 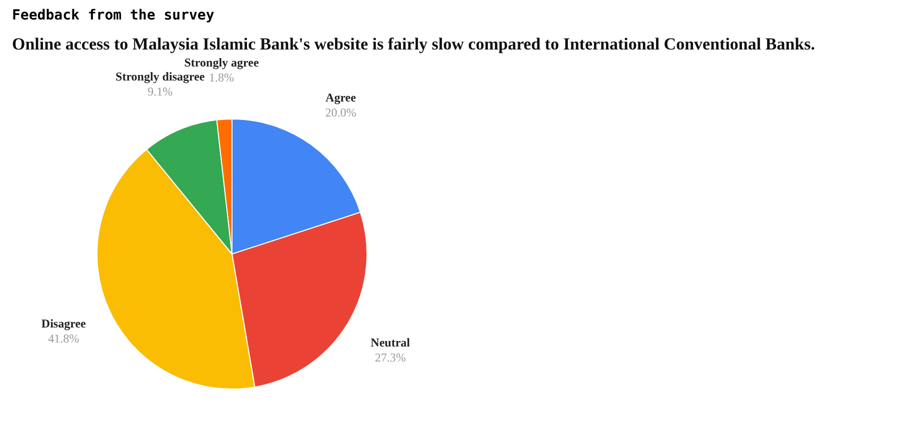 I want to click on data-label: 41.8%, so click(x=64, y=339).